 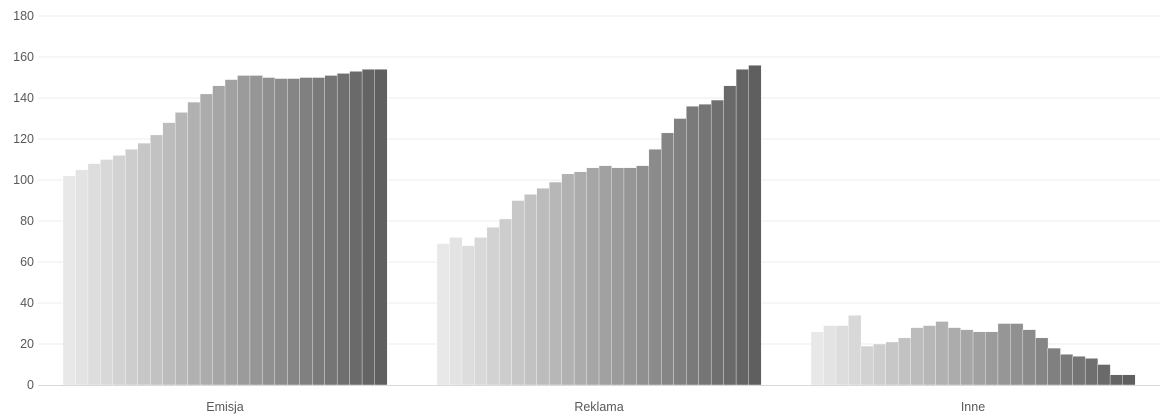 What do you see at coordinates (598, 407) in the screenshot?
I see `x-category-label: Reklama` at bounding box center [598, 407].